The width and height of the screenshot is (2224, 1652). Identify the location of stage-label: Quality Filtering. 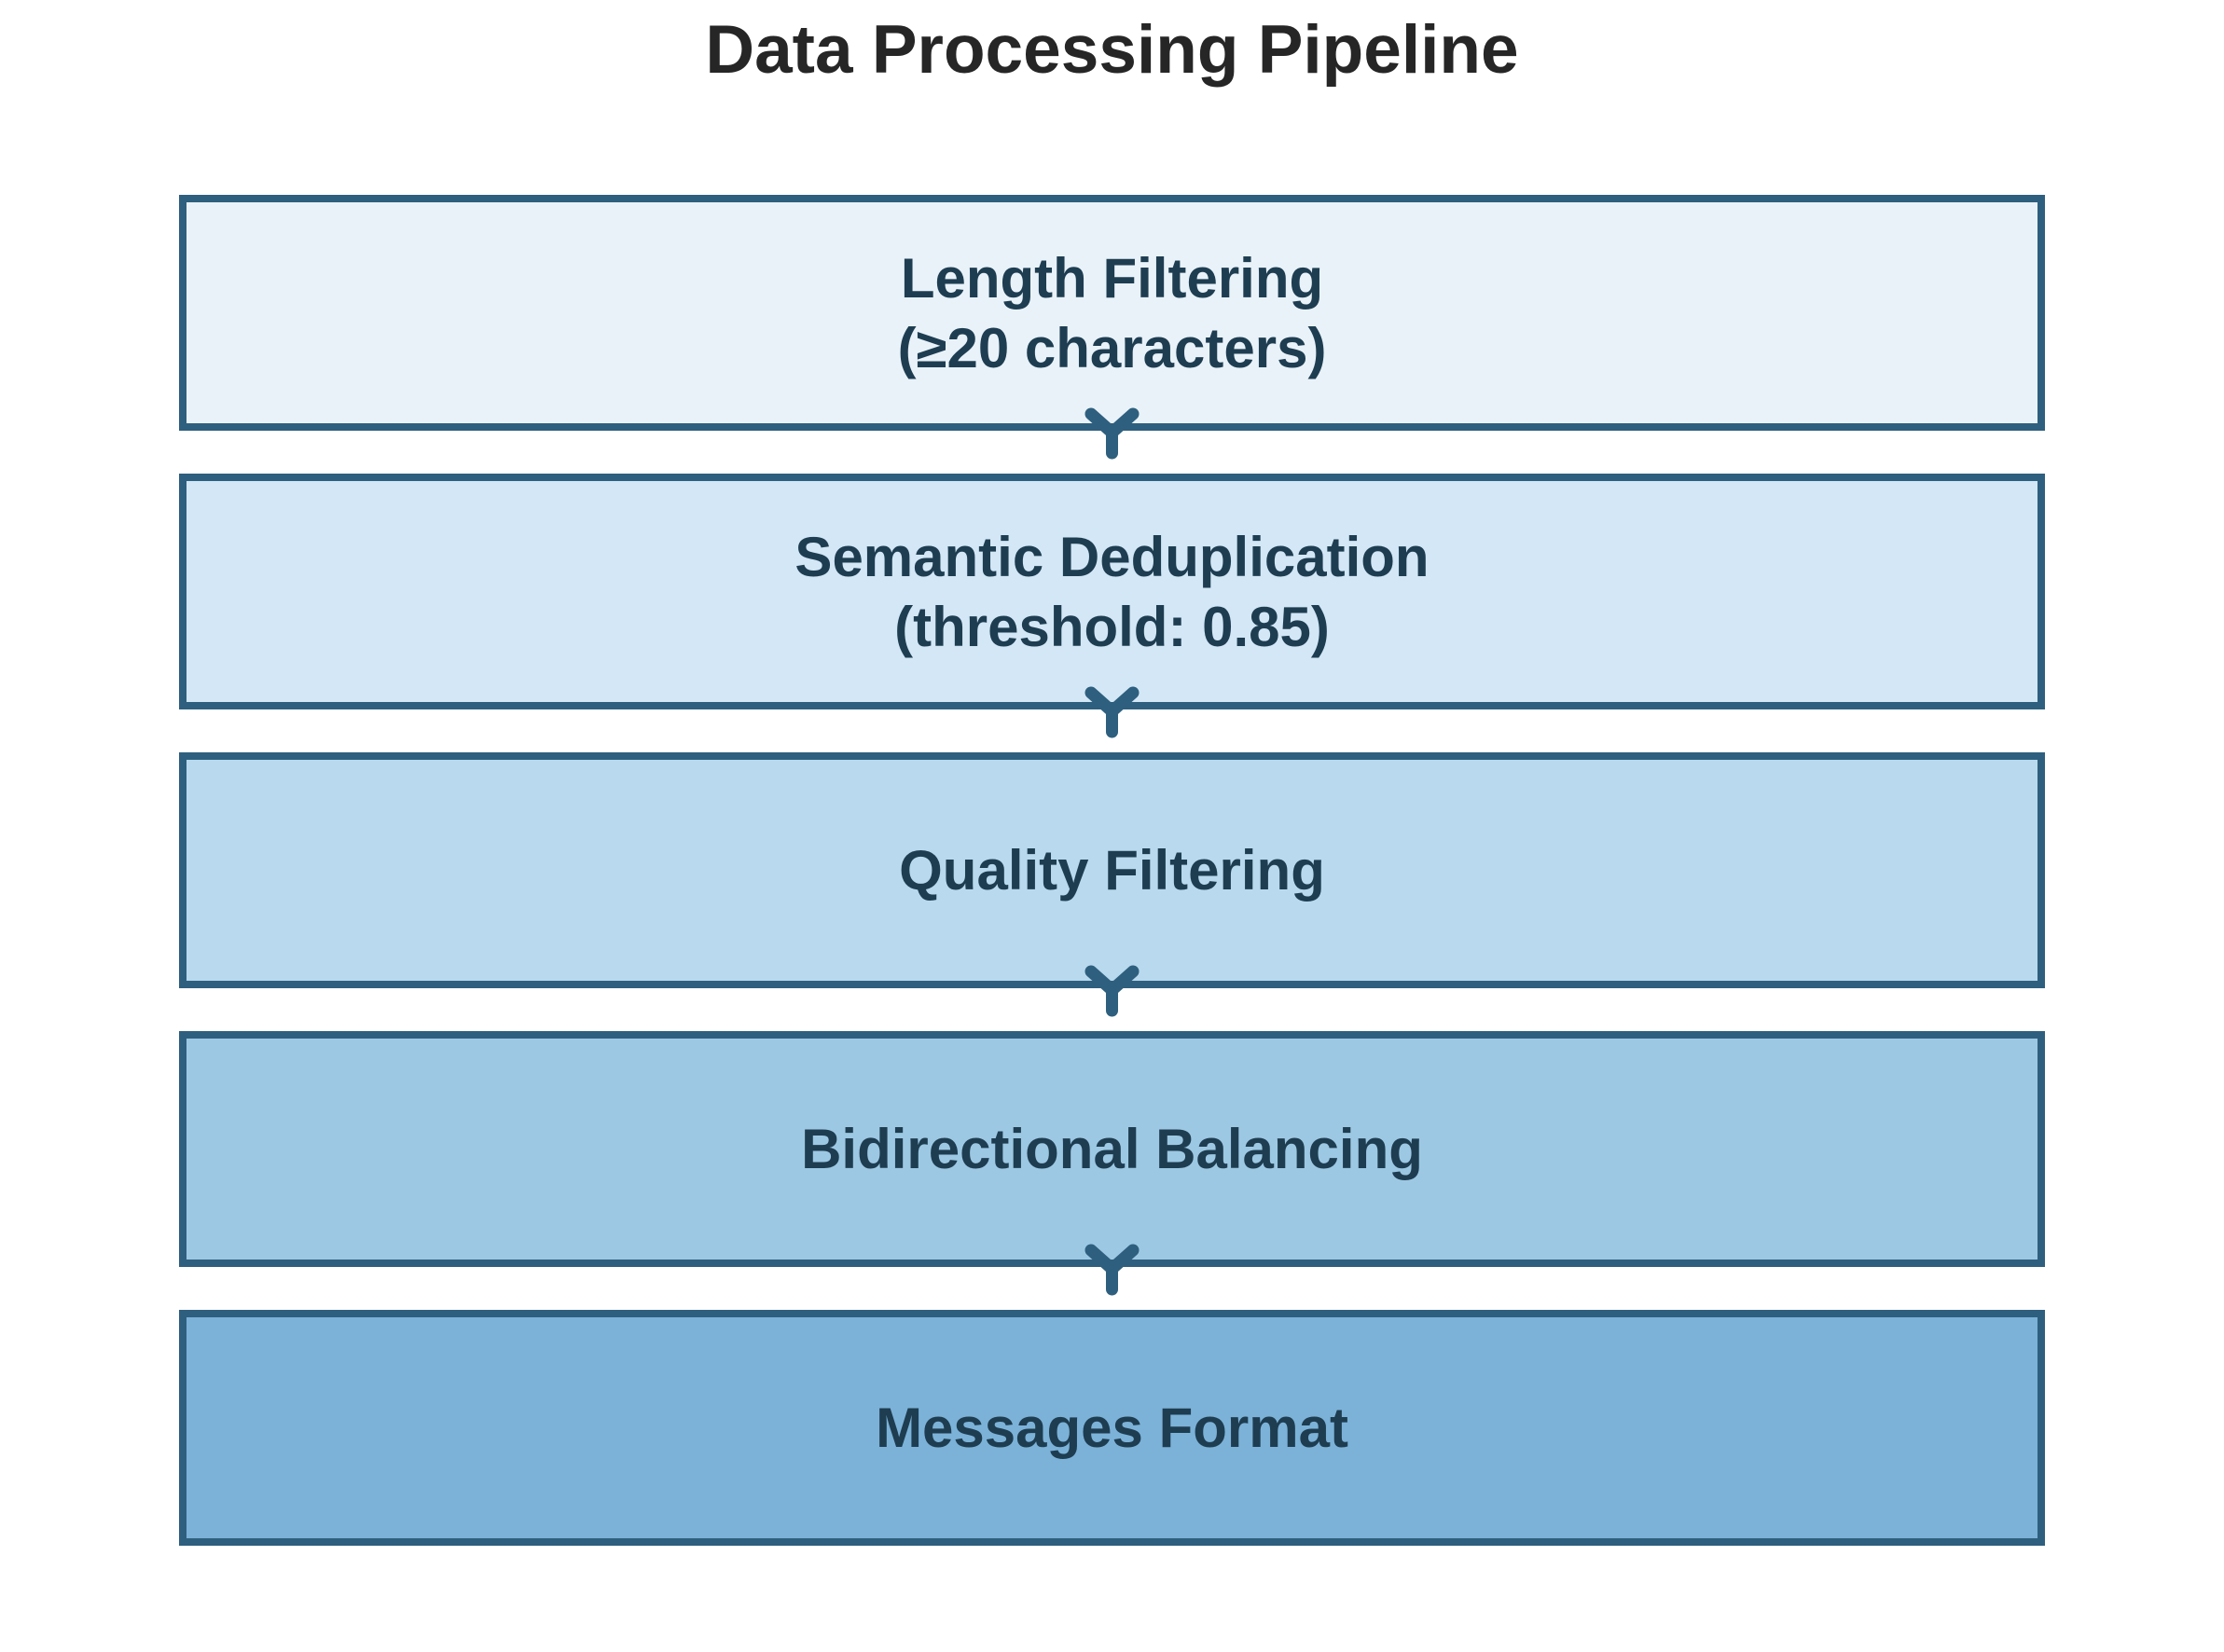
(1112, 871).